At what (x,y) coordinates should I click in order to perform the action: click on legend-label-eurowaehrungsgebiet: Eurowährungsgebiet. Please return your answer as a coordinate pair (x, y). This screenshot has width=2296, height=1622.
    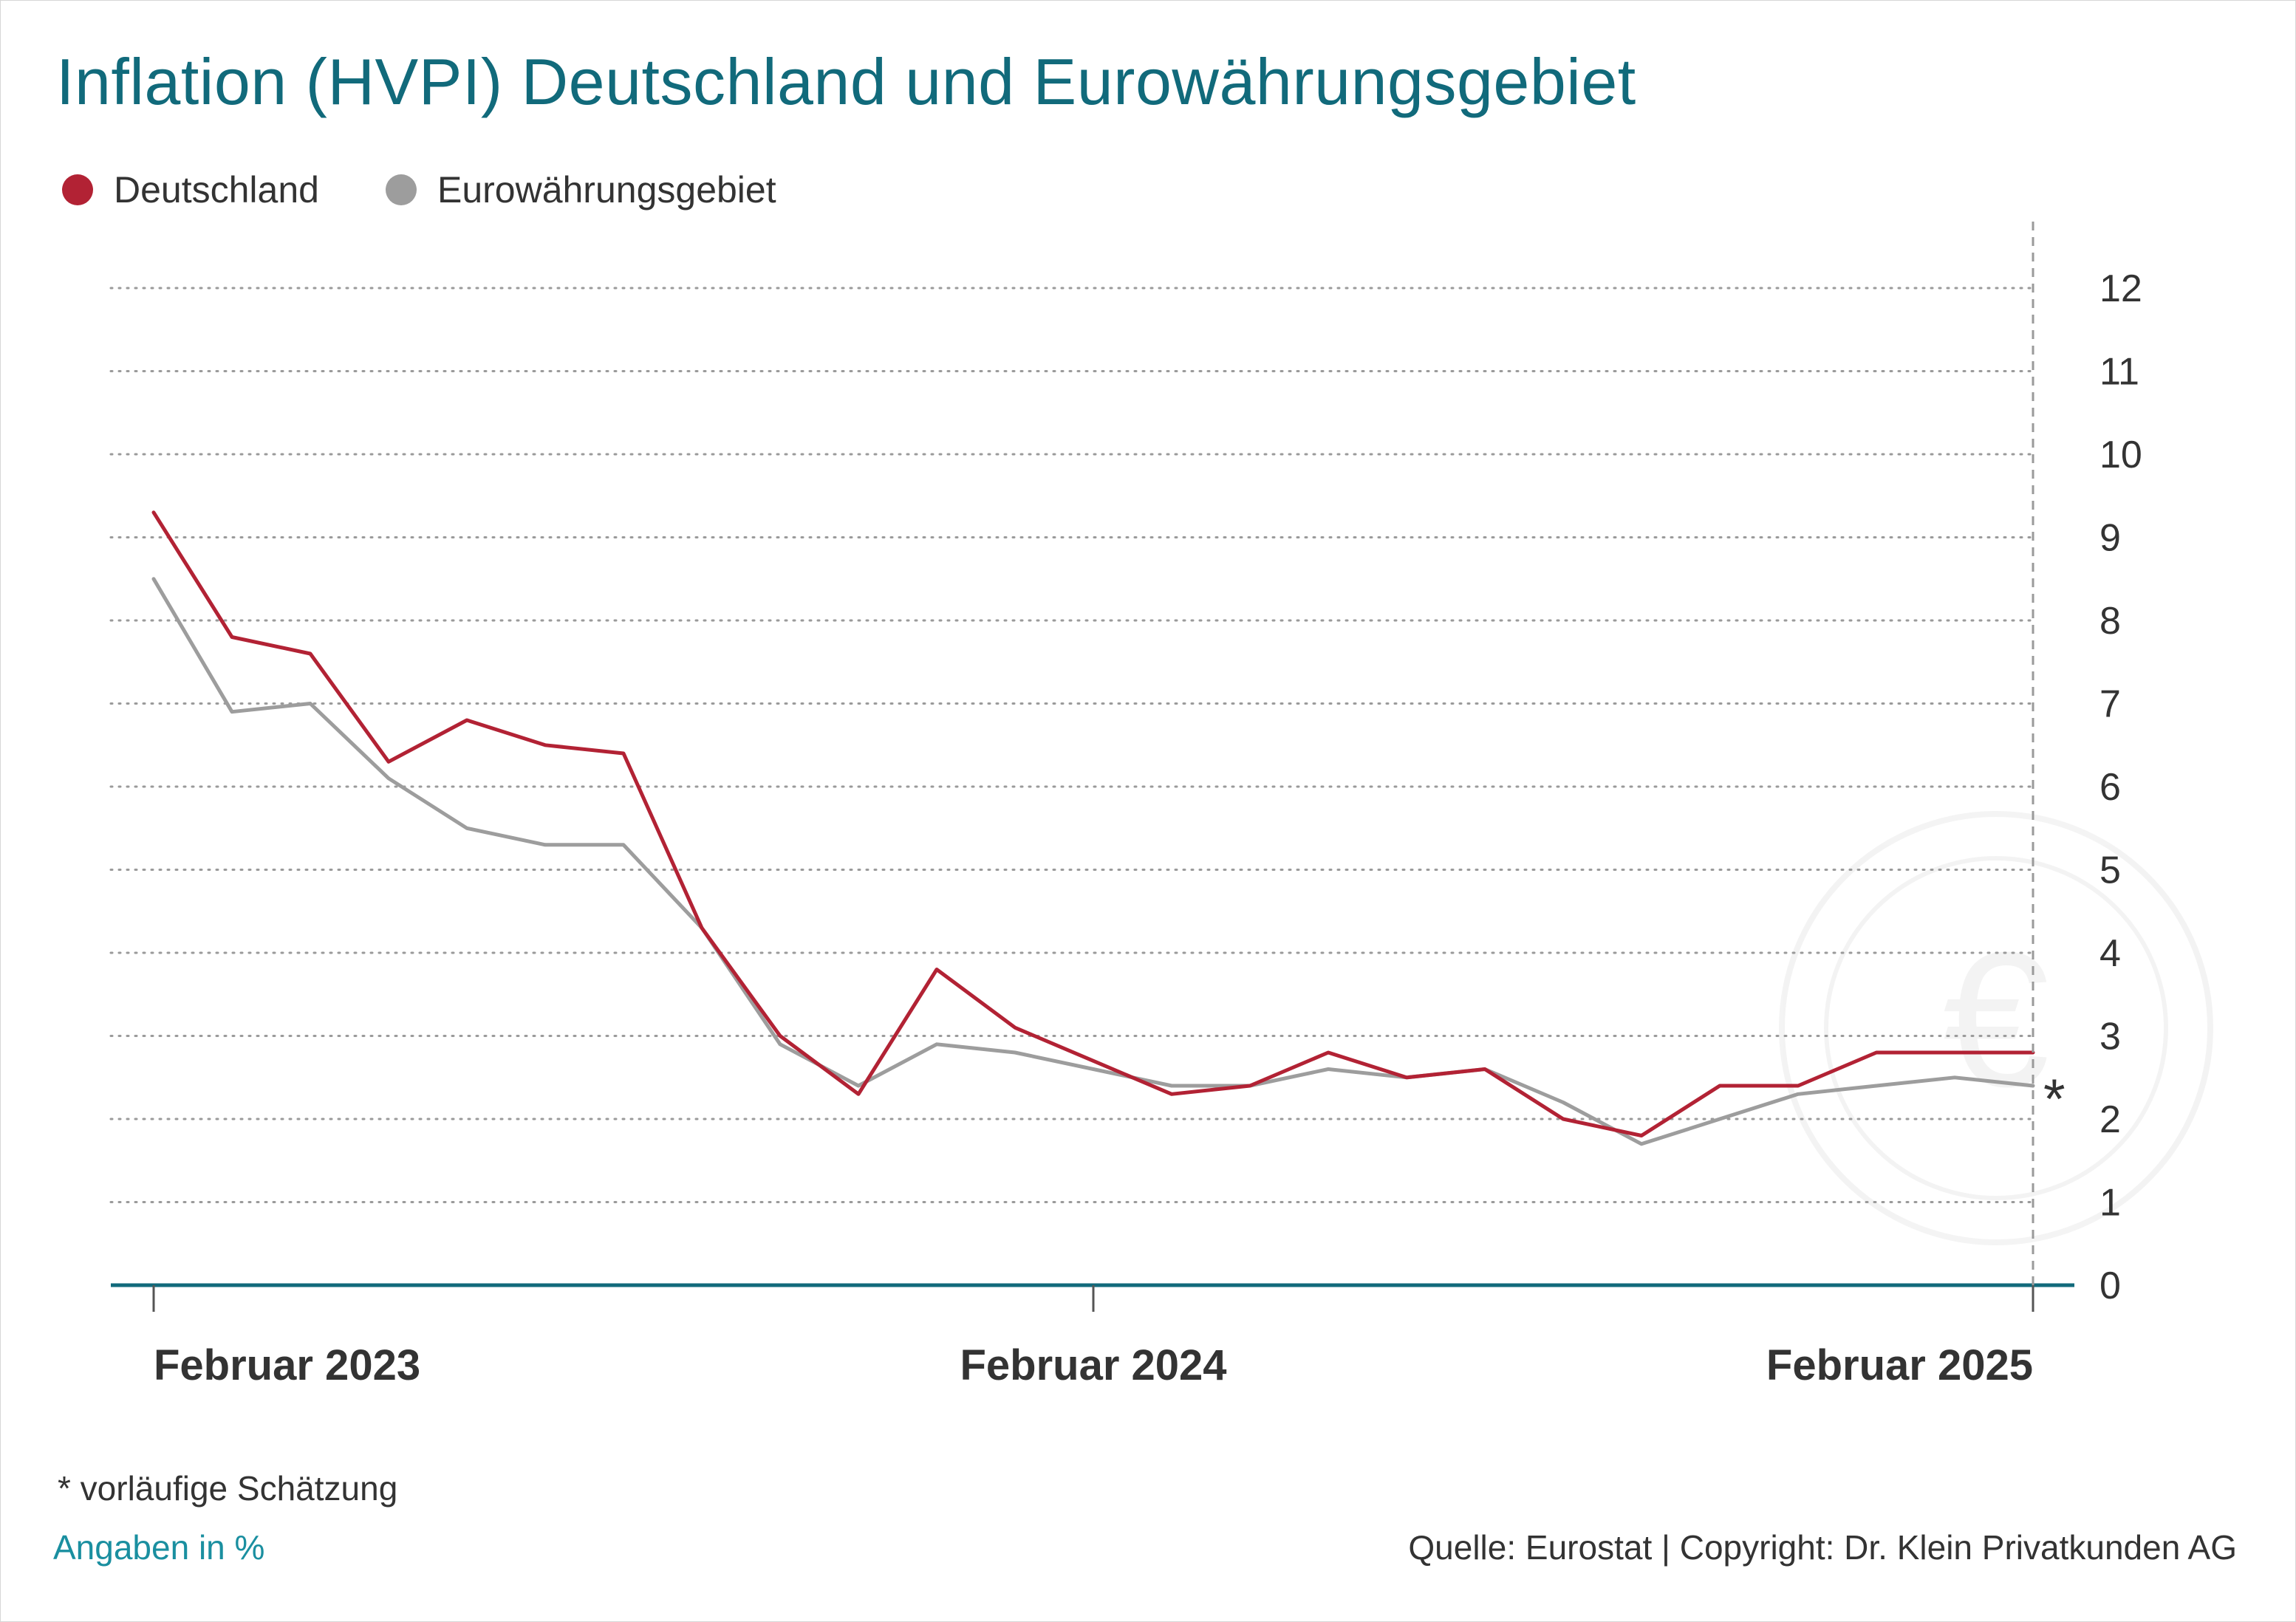
    Looking at the image, I should click on (606, 190).